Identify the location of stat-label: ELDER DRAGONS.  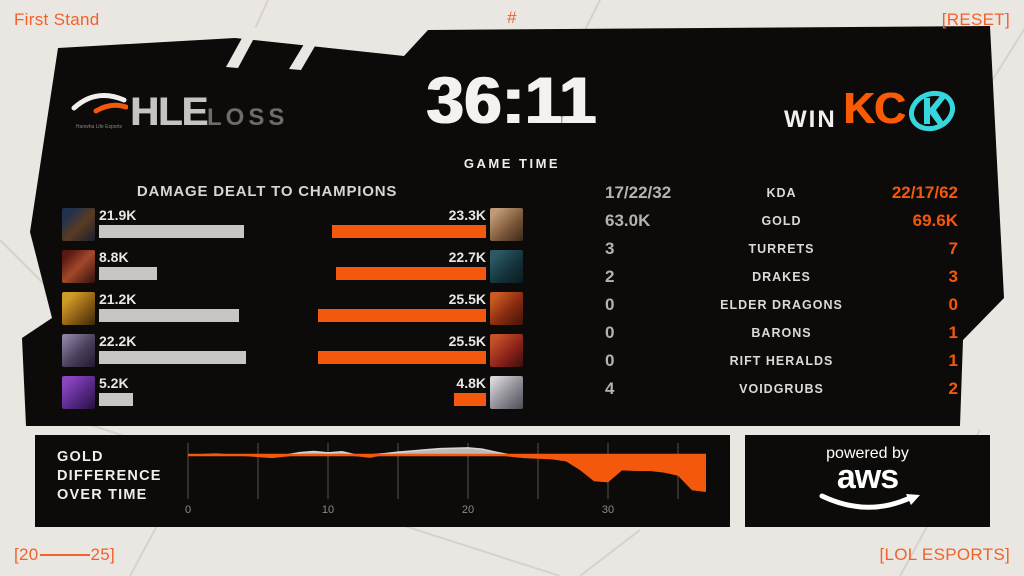
(781, 305).